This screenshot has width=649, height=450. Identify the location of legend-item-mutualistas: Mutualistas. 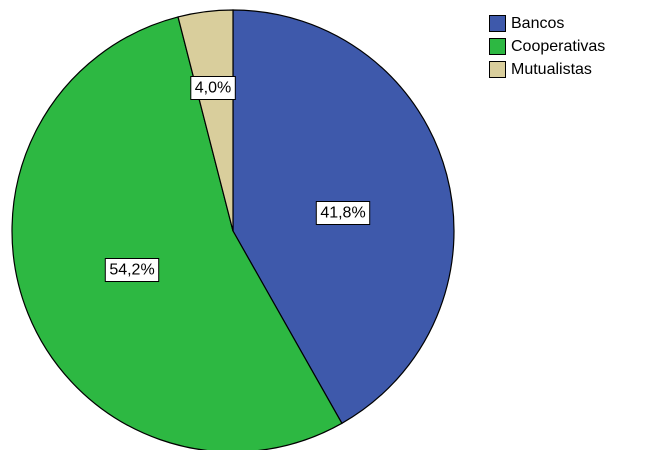
(547, 69).